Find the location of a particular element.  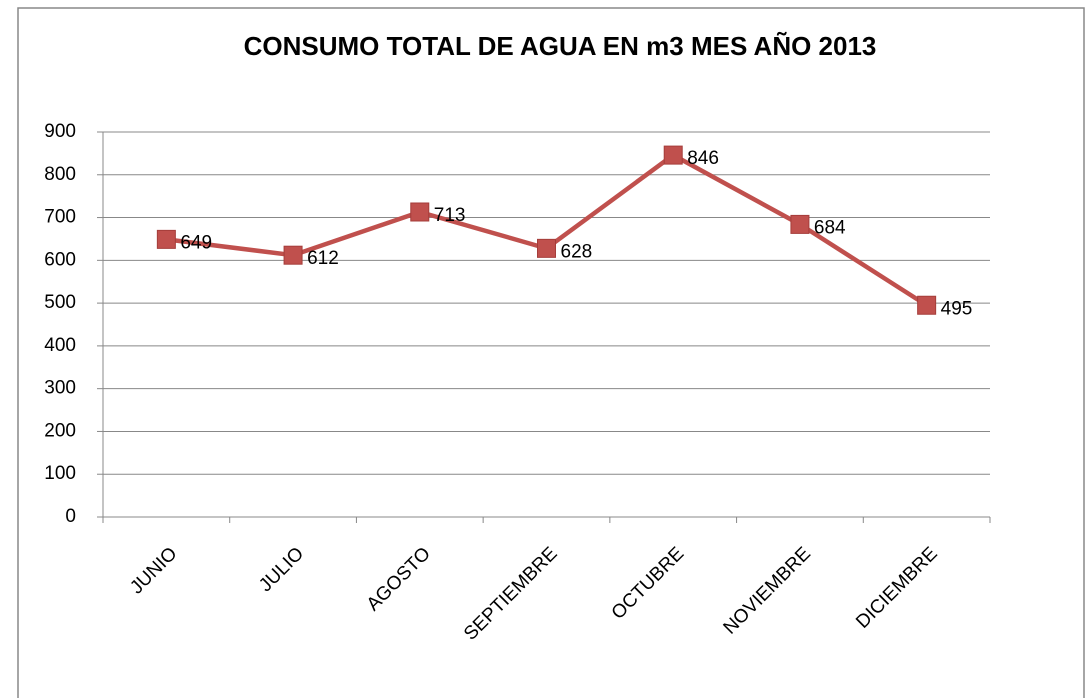

data-label: 684 is located at coordinates (830, 227).